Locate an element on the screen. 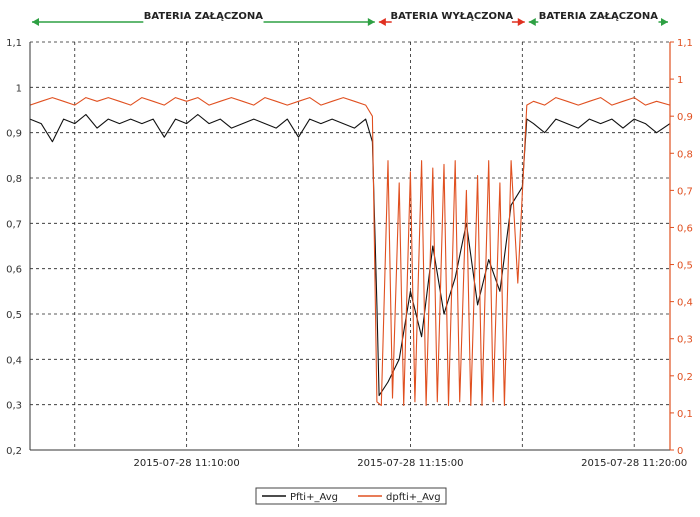 This screenshot has height=517, width=700. x-tick-label: 2015-07-28 11:15:00 is located at coordinates (410, 463).